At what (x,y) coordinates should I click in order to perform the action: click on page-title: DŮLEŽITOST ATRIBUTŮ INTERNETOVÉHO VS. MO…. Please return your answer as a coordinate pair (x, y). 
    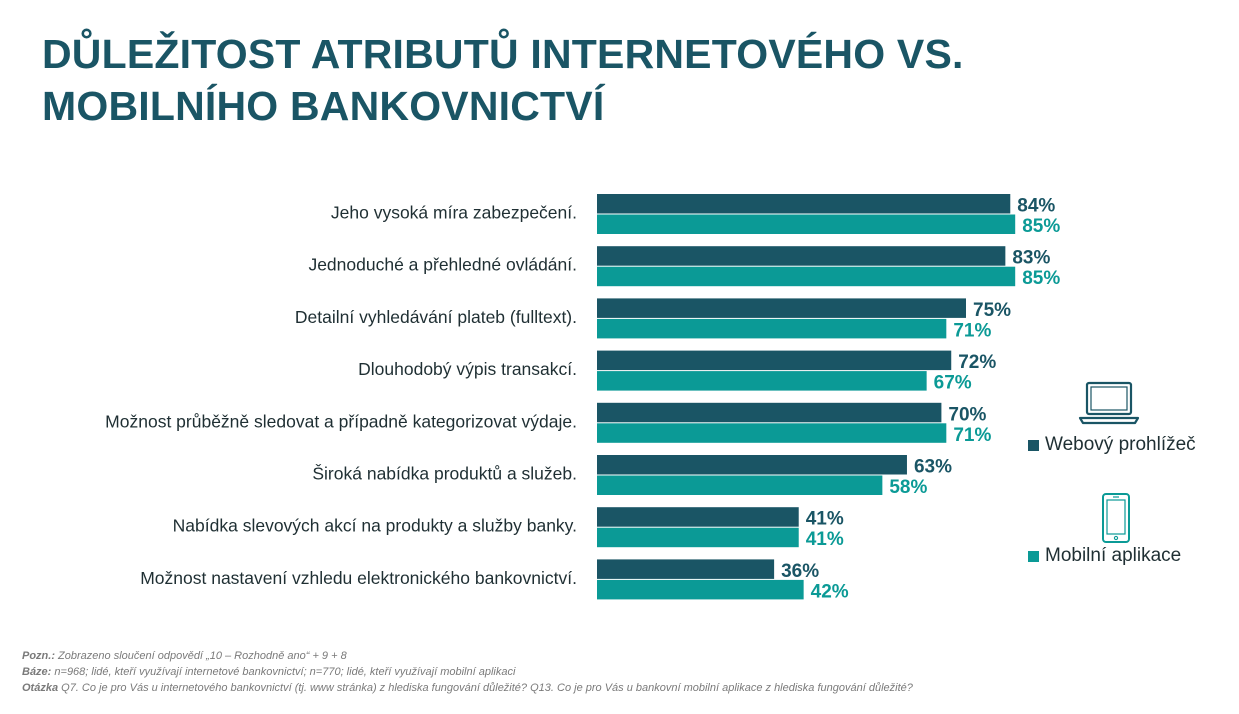
    Looking at the image, I should click on (503, 80).